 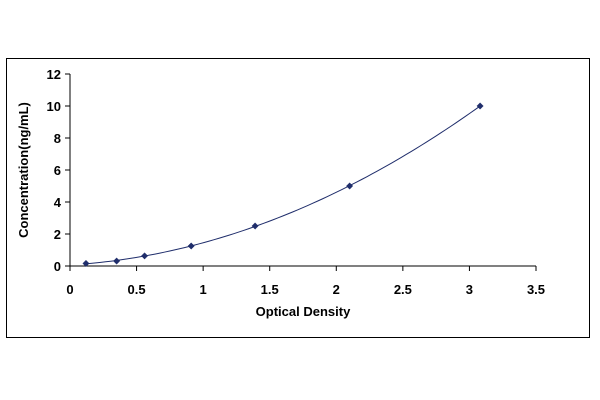 What do you see at coordinates (536, 289) in the screenshot?
I see `x-tick-label: 3.5` at bounding box center [536, 289].